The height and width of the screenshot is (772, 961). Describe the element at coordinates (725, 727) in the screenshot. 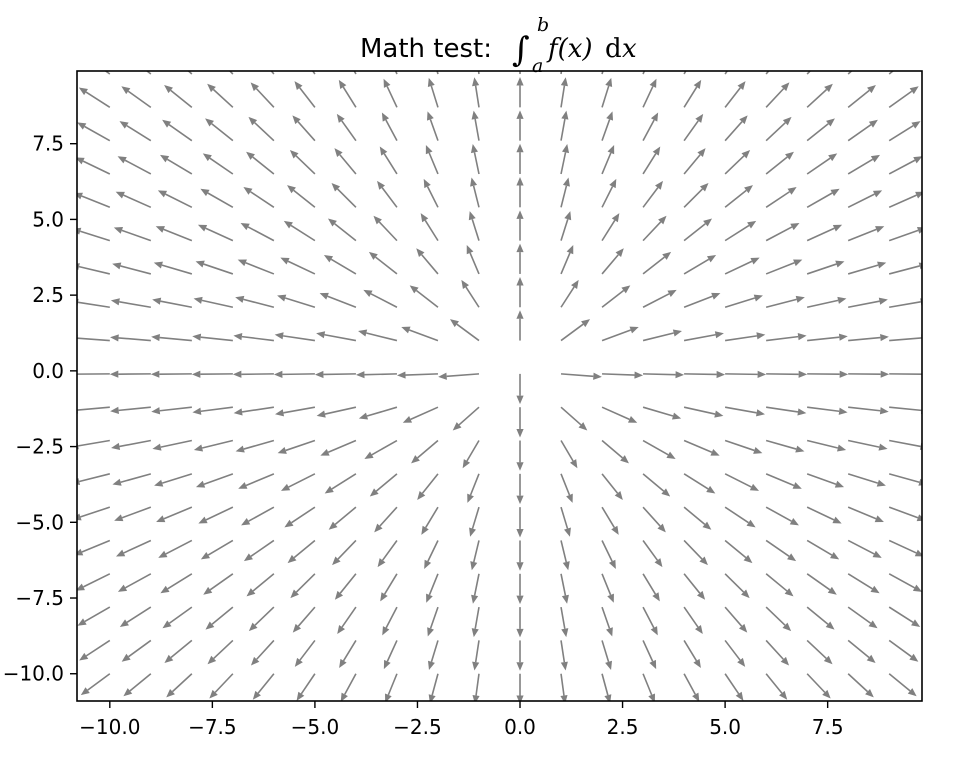

I see `x-tick-label: 5.0` at that location.